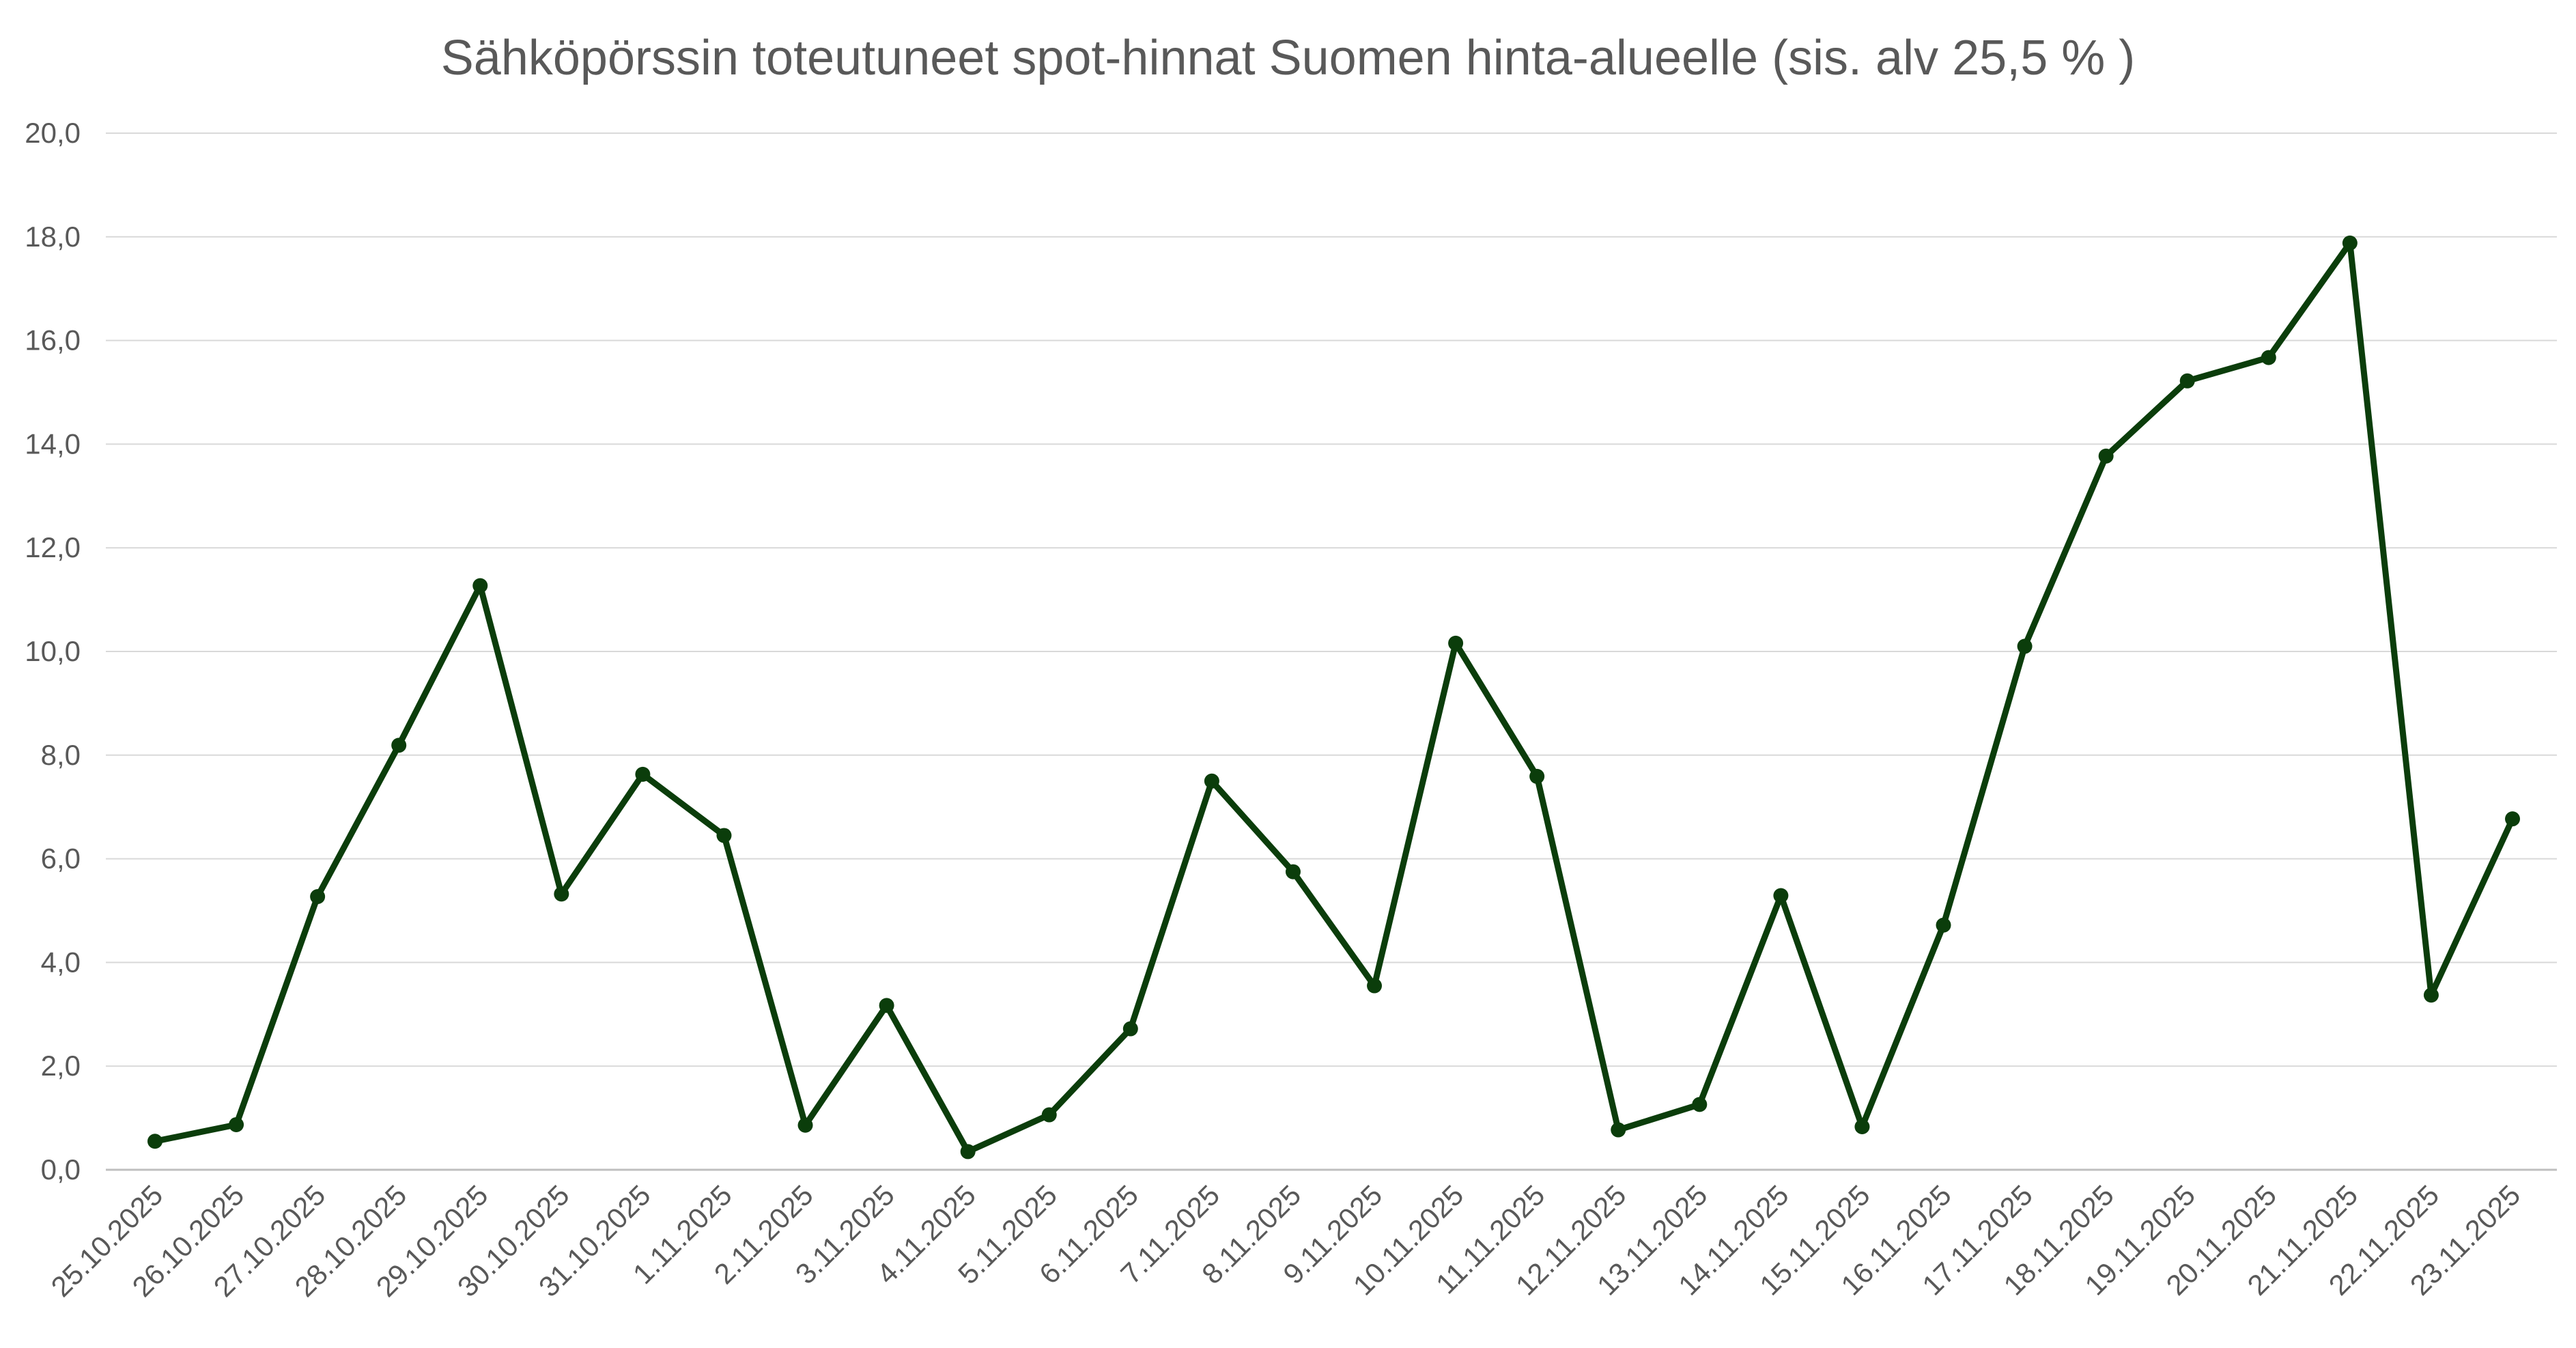 The image size is (2576, 1348). Describe the element at coordinates (61, 1169) in the screenshot. I see `y-tick-label: 0,0` at that location.